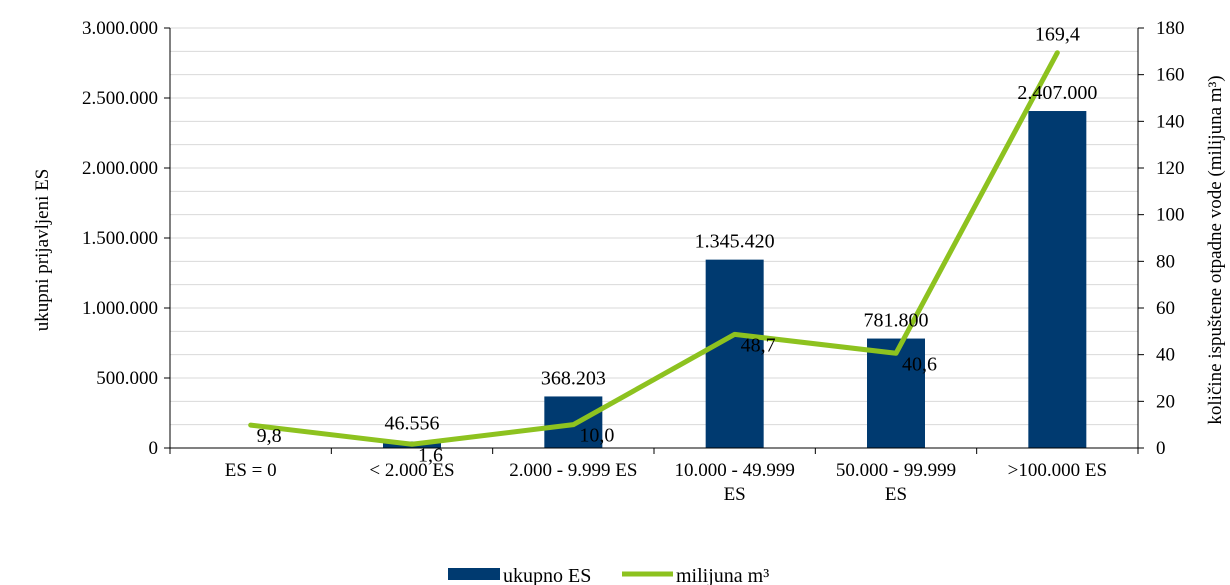 The height and width of the screenshot is (585, 1230). What do you see at coordinates (42, 250) in the screenshot?
I see `y-axis-title: ukupni prijavljeni ES` at bounding box center [42, 250].